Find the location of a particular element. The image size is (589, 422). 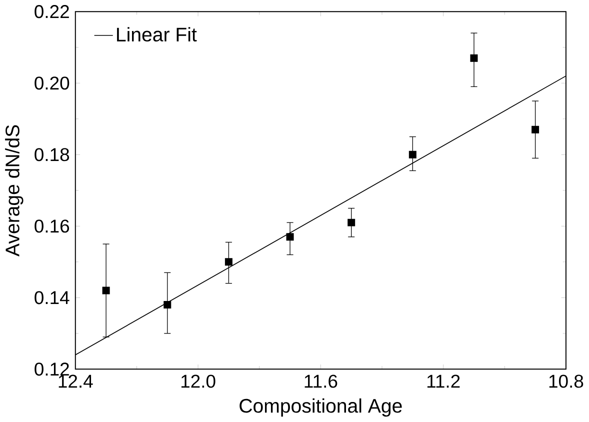

y-tick-label: 0.22 is located at coordinates (51, 11).